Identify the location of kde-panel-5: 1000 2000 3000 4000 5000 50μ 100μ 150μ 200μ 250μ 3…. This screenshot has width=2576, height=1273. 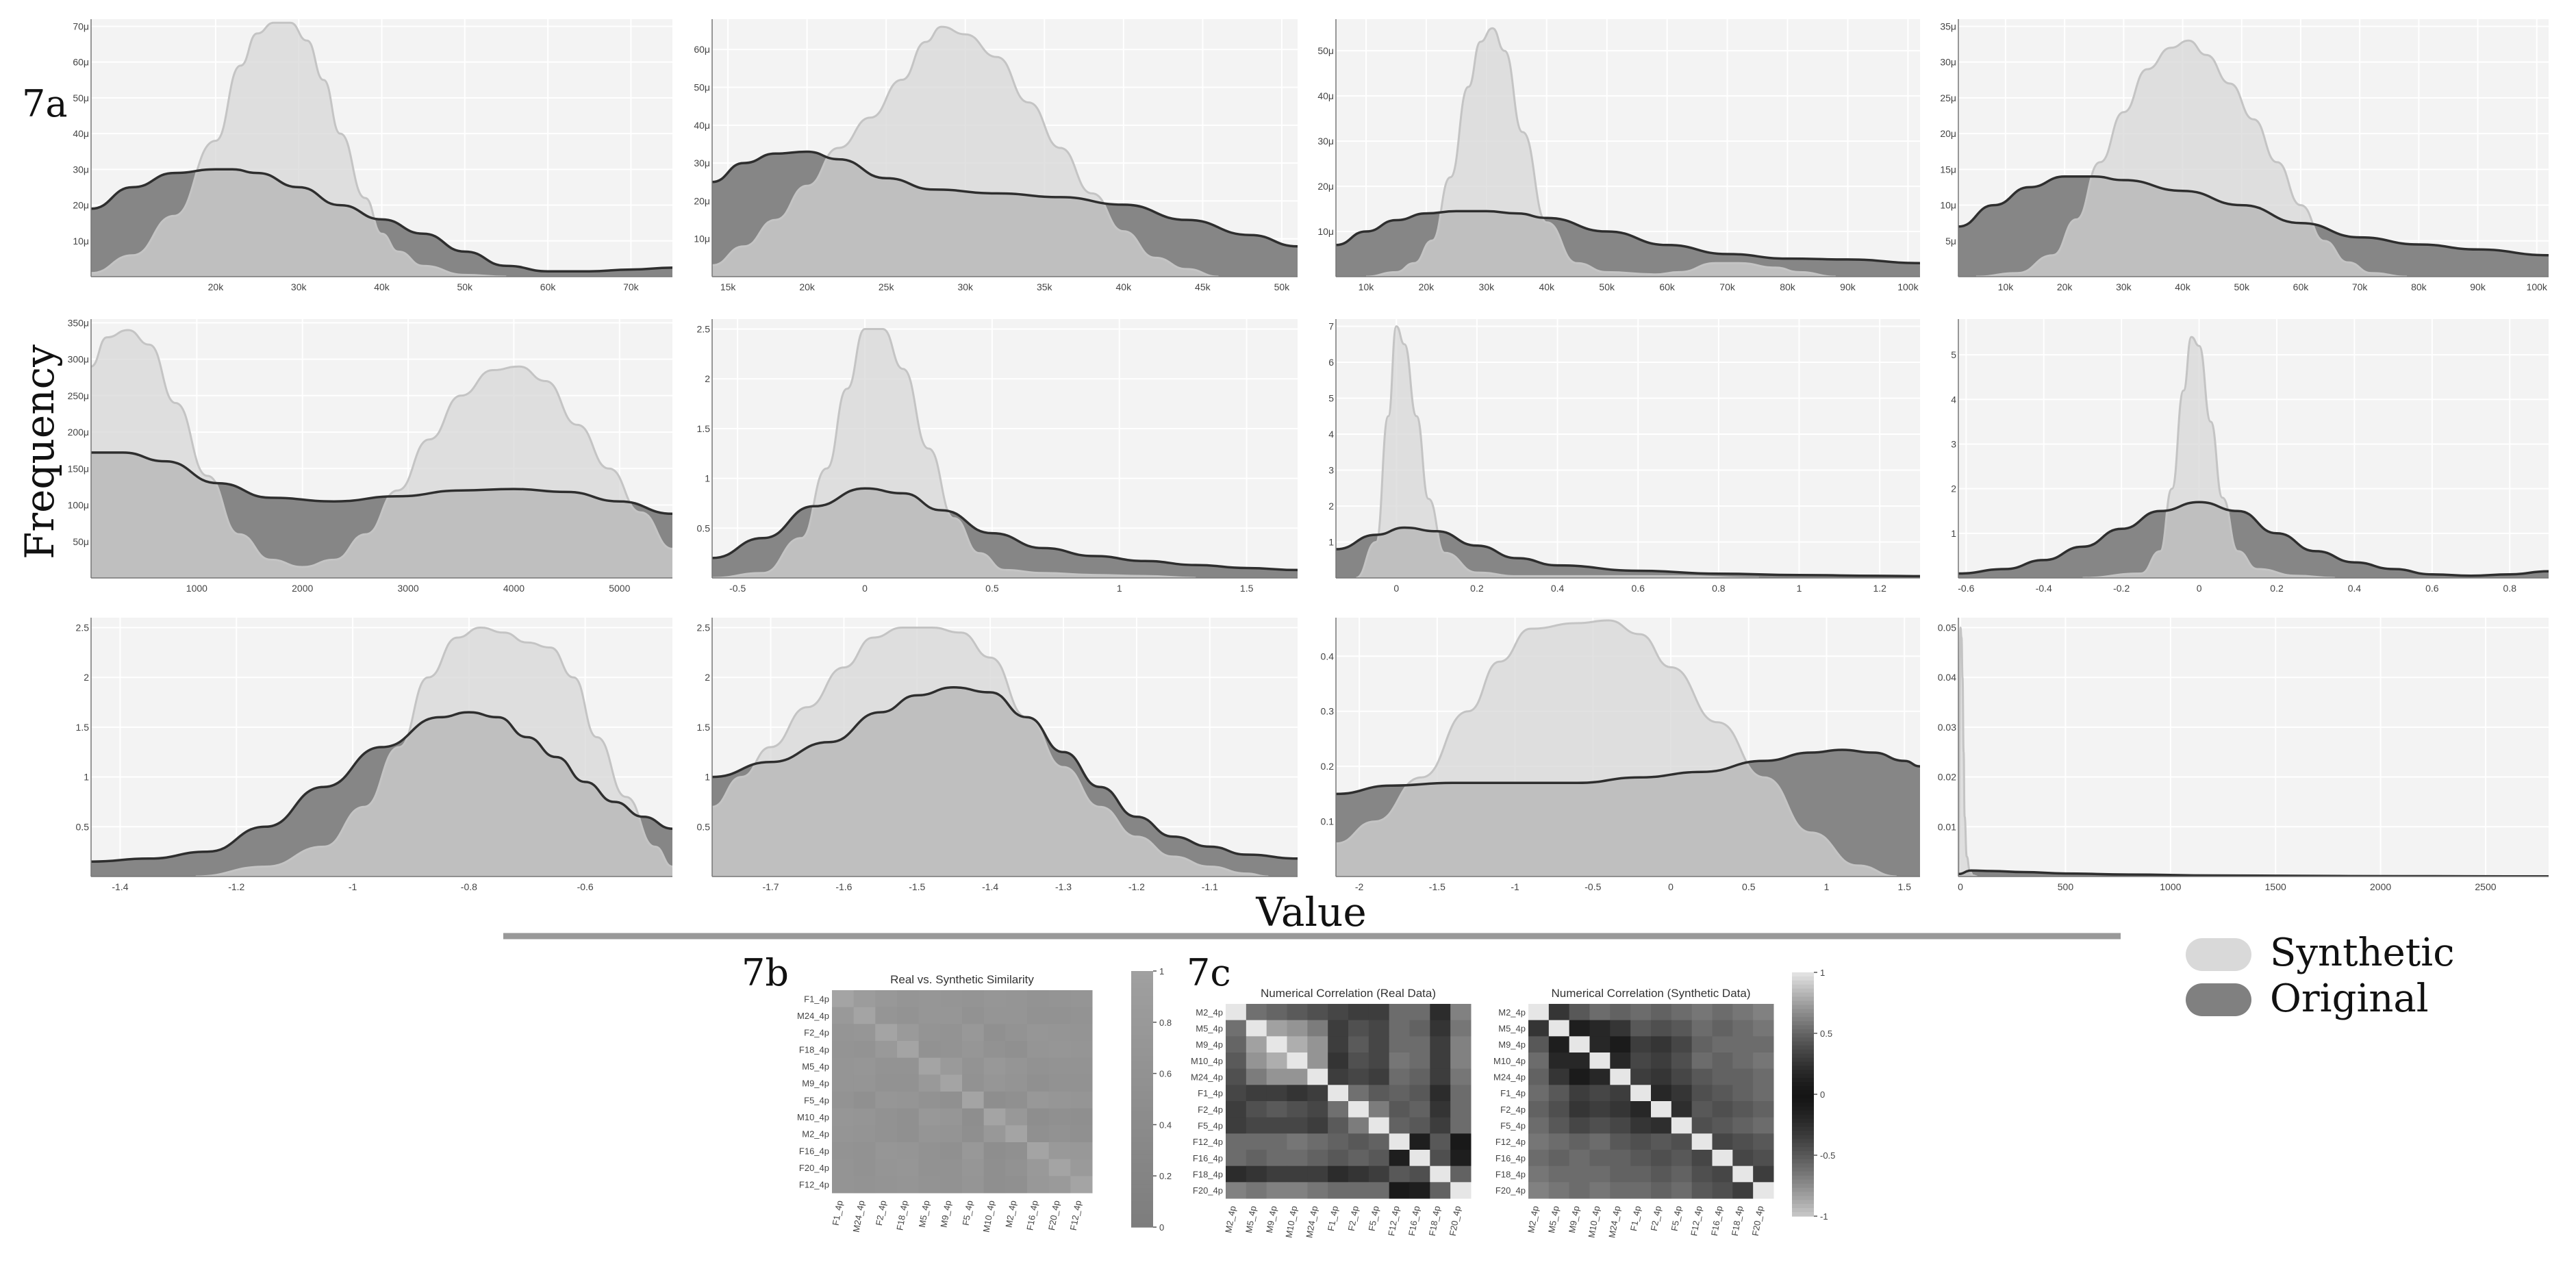
(370, 455).